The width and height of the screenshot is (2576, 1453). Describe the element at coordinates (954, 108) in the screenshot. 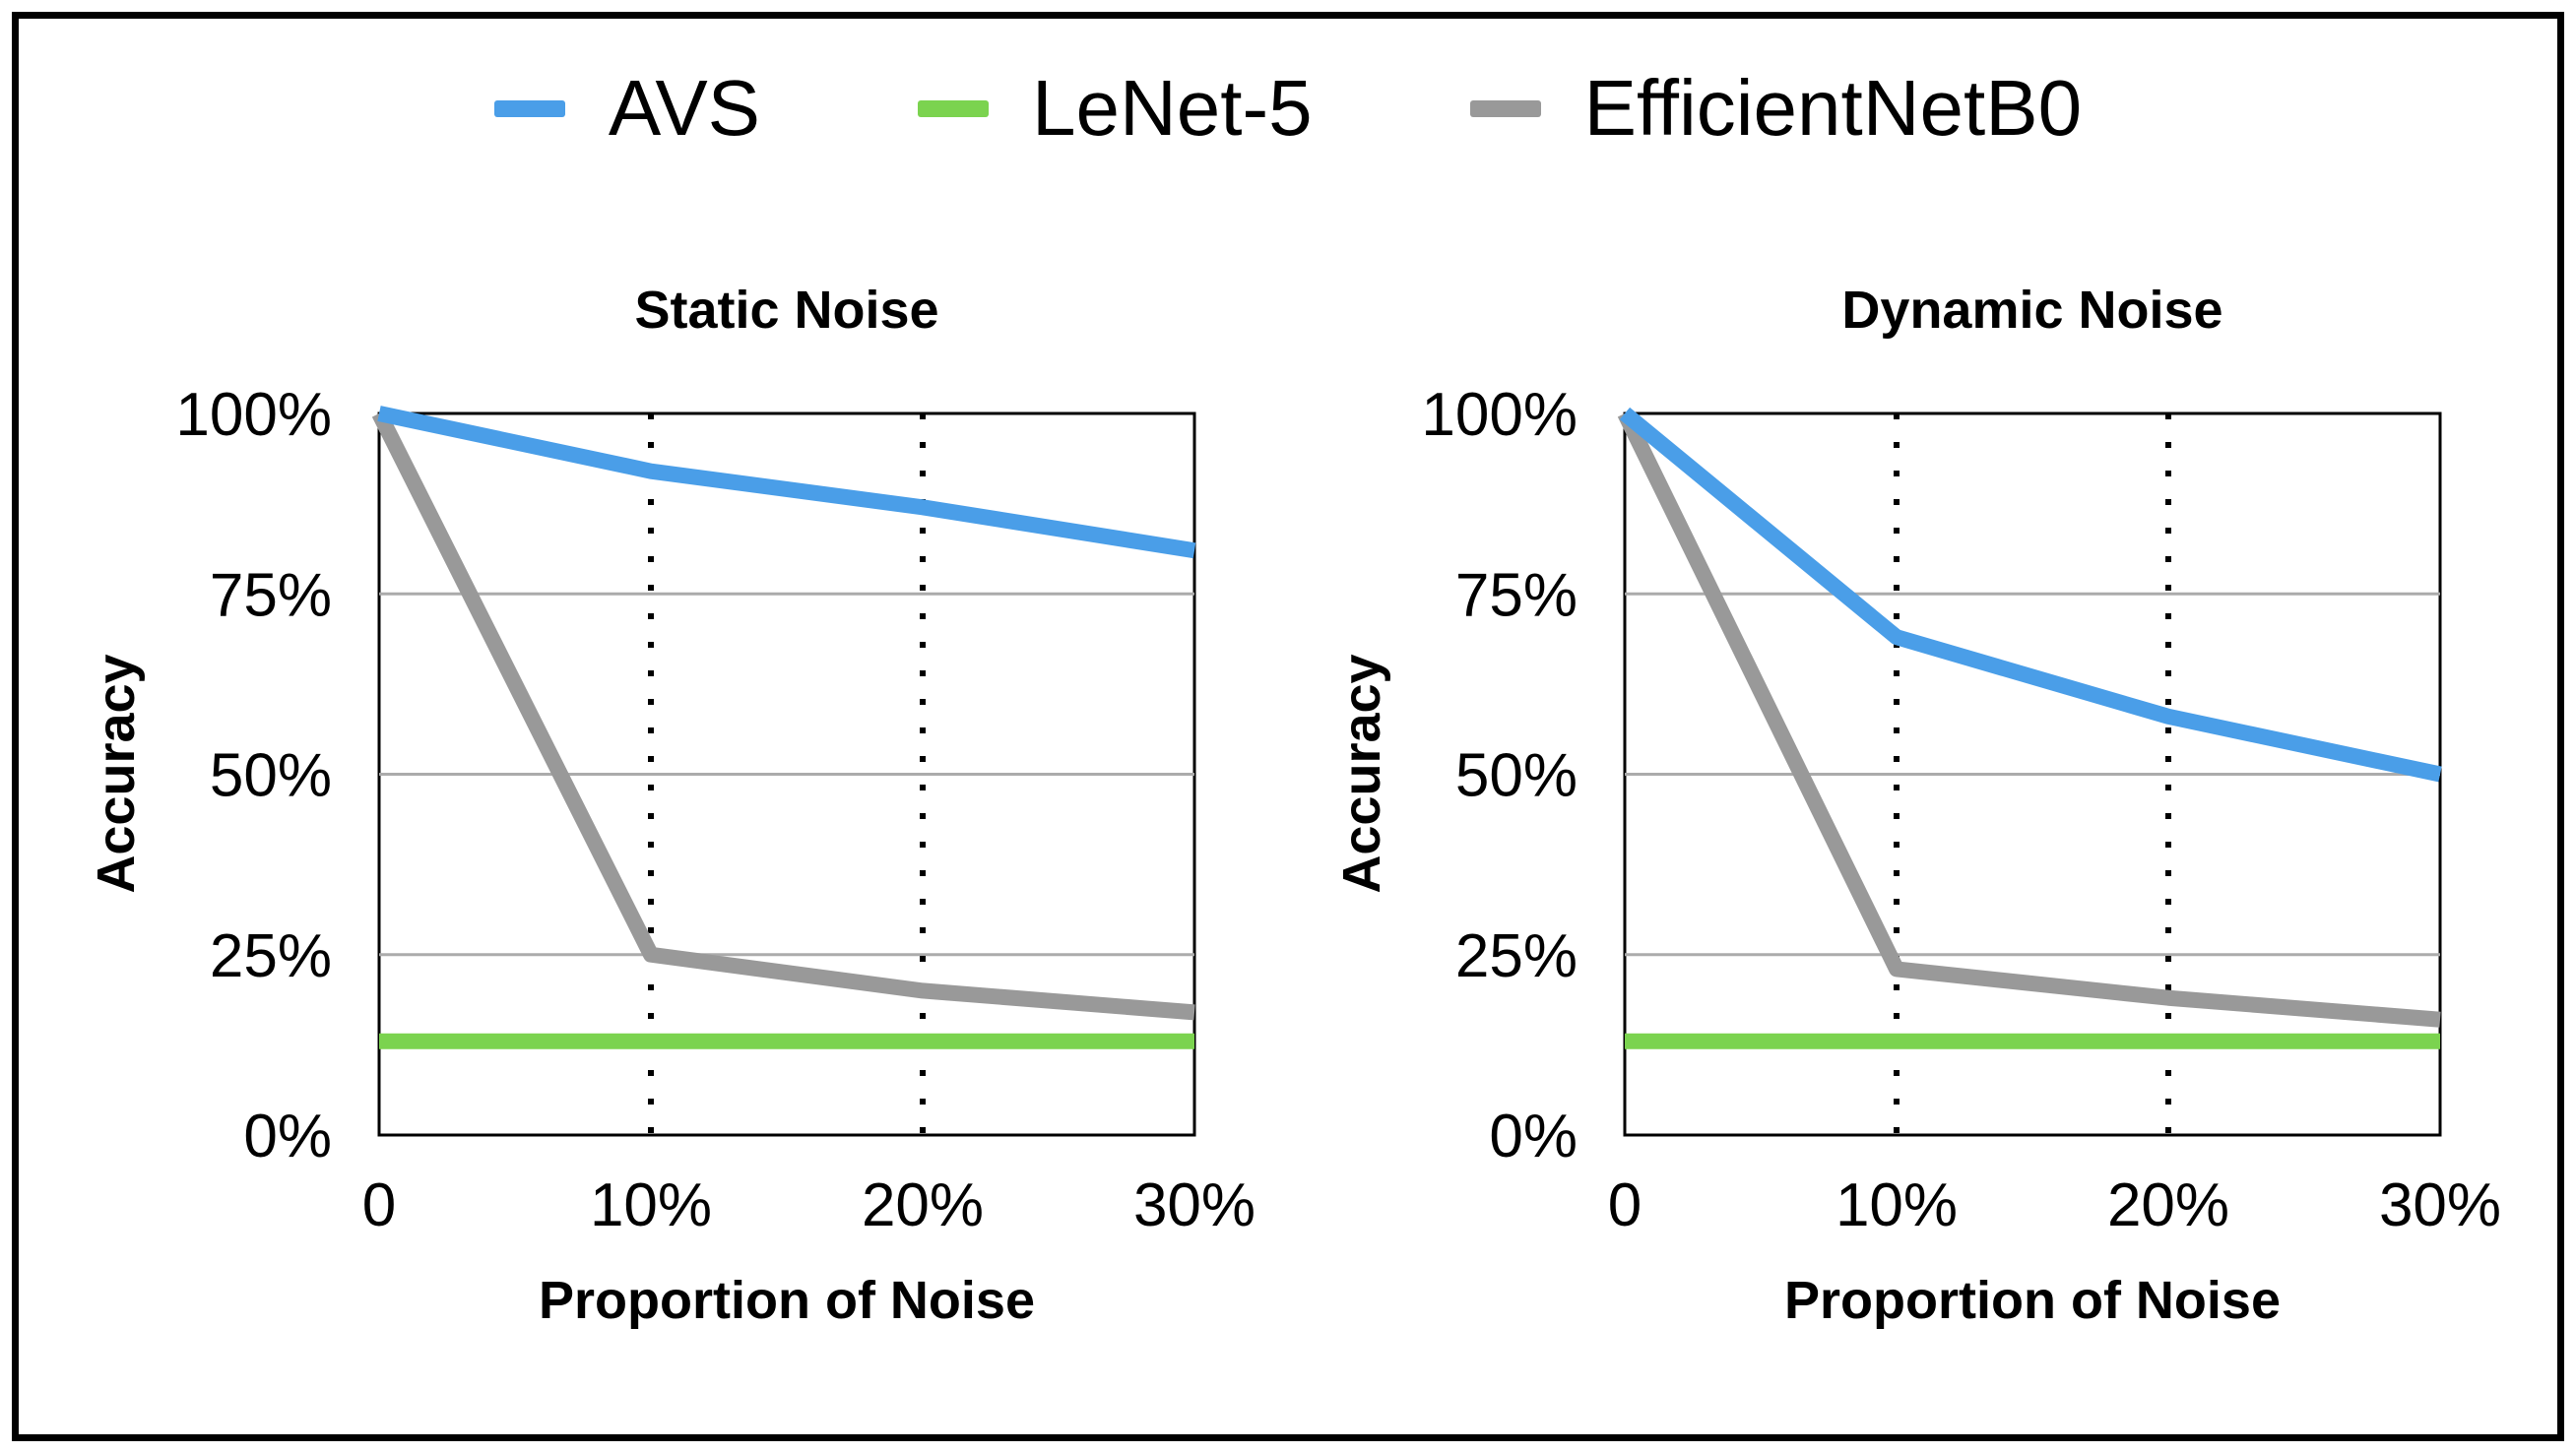

I see `lenet5-color-swatch` at that location.